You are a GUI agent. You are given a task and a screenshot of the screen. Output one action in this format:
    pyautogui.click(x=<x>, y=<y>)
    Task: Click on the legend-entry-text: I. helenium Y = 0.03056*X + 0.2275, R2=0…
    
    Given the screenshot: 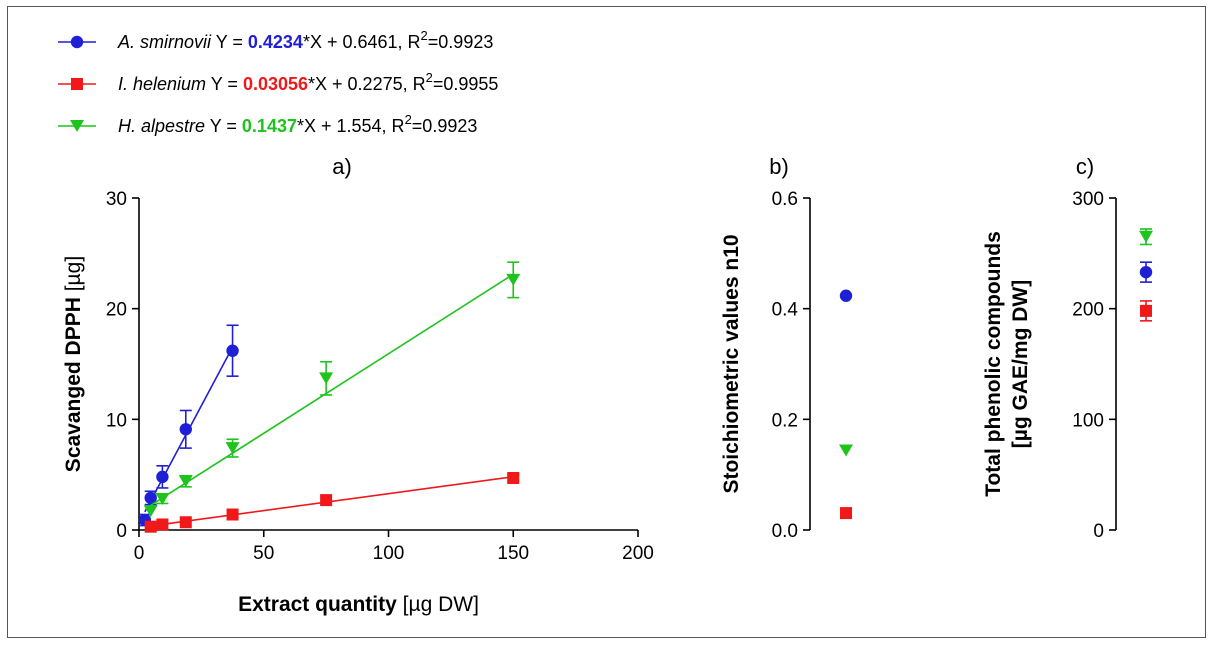 What is the action you would take?
    pyautogui.click(x=308, y=82)
    